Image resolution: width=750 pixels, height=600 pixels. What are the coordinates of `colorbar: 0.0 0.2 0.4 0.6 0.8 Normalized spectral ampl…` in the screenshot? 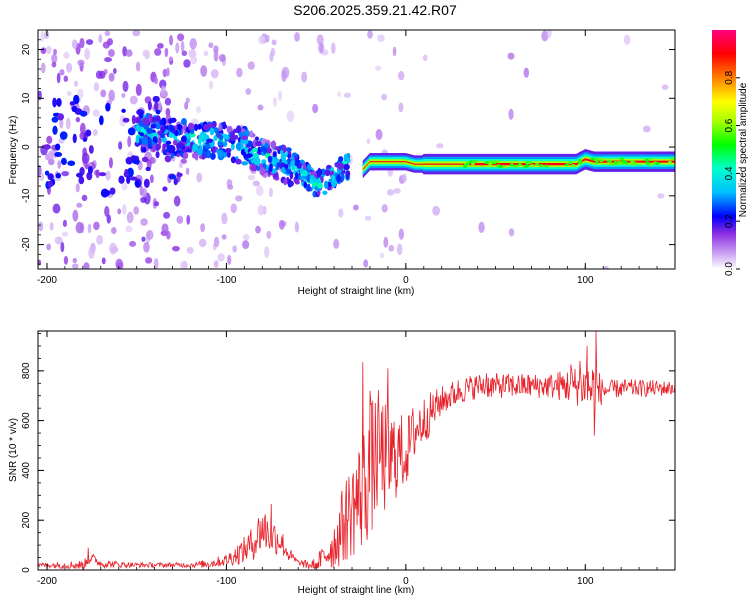 It's located at (730, 153).